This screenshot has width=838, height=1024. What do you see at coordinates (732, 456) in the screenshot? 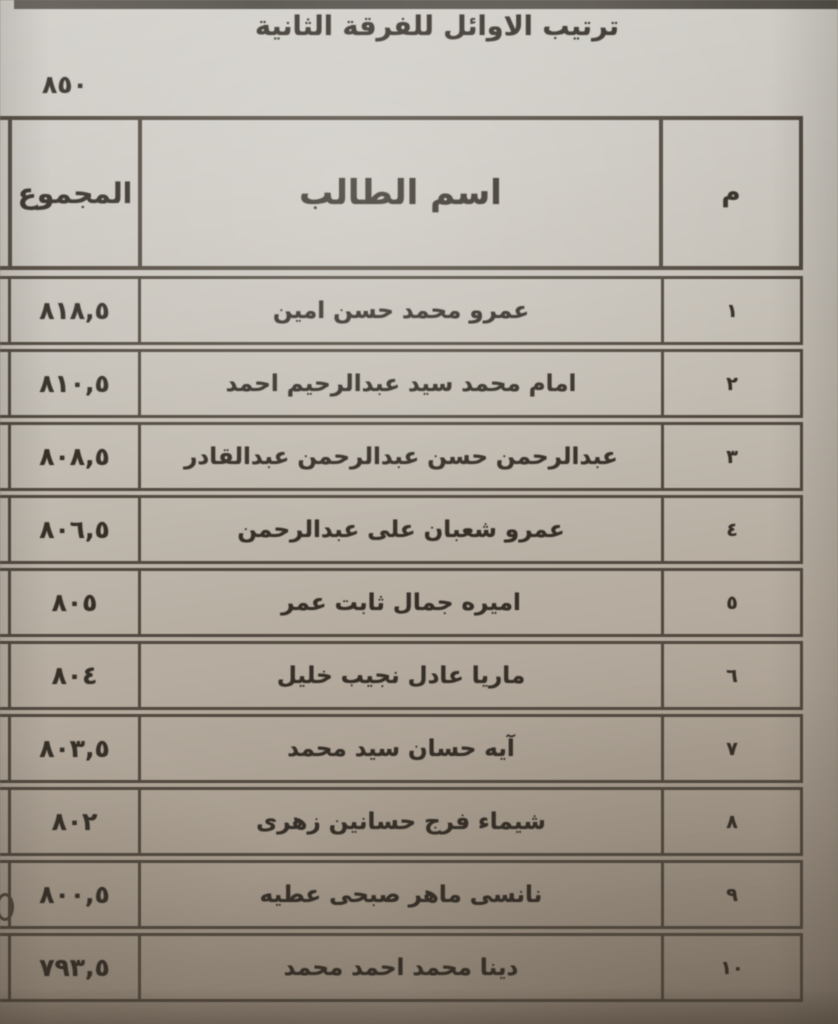
I see `rank-cell: ٣` at bounding box center [732, 456].